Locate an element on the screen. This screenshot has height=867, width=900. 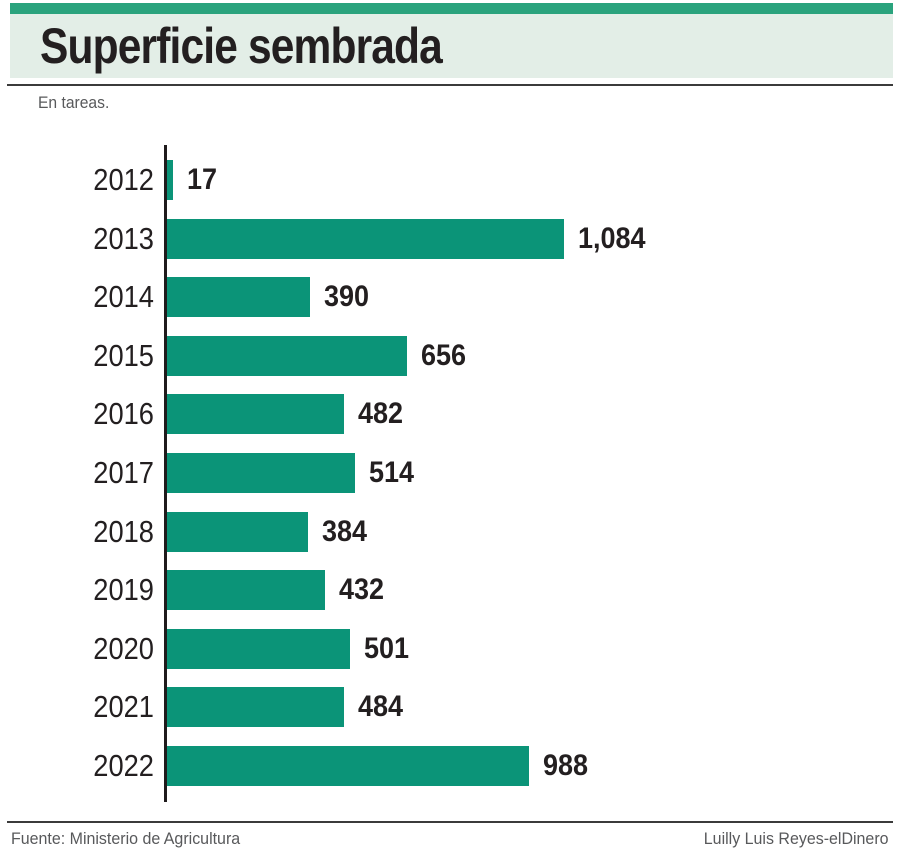
source-text: Fuente: Ministerio de Agricultura is located at coordinates (126, 838).